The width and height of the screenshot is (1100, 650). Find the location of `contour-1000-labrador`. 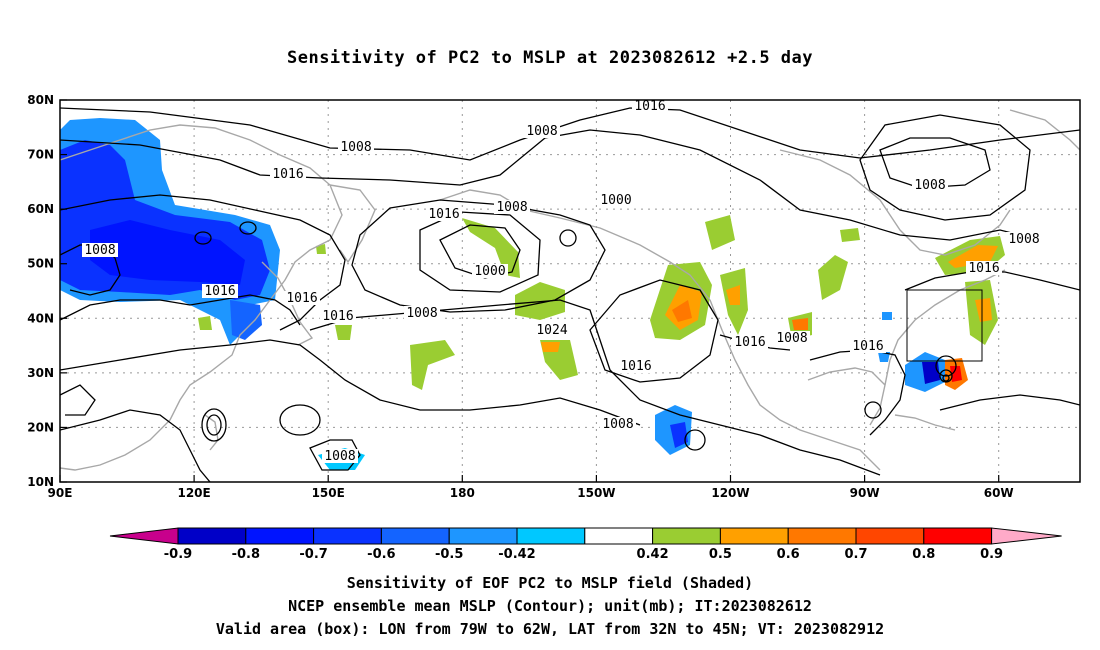

contour-1000-labrador is located at coordinates (935, 163).